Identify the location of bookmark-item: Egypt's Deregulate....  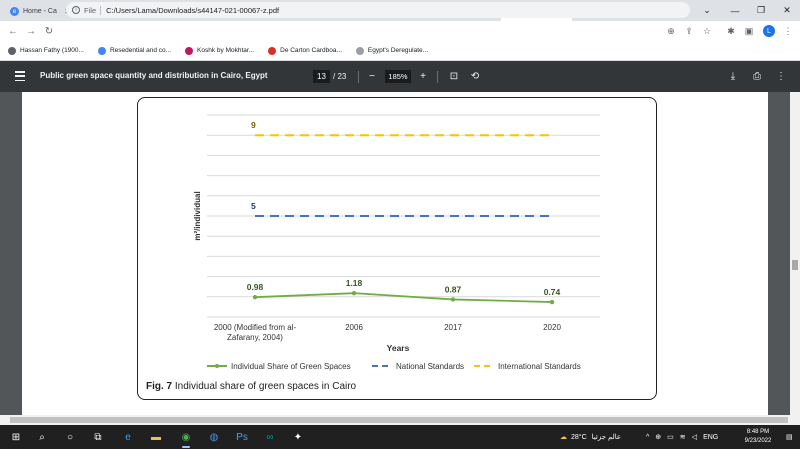
(392, 50).